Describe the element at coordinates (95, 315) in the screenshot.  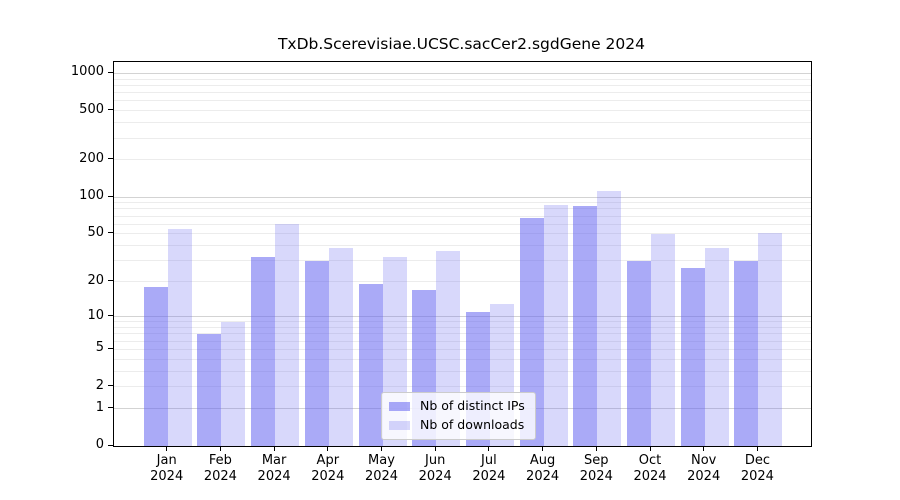
I see `y-tick-label: 10` at that location.